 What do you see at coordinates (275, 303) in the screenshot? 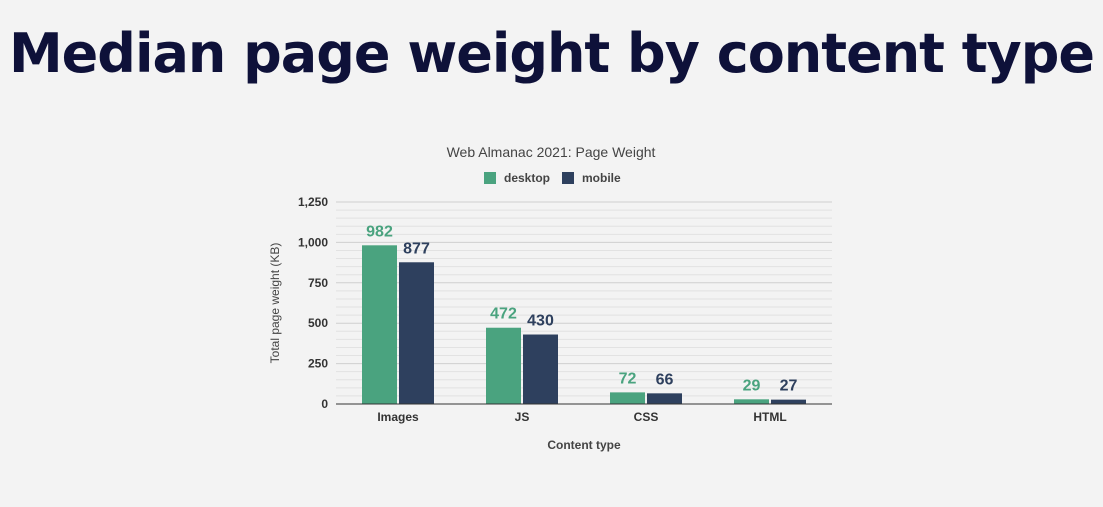
I see `y-axis-title: Total page weight (KB)` at bounding box center [275, 303].